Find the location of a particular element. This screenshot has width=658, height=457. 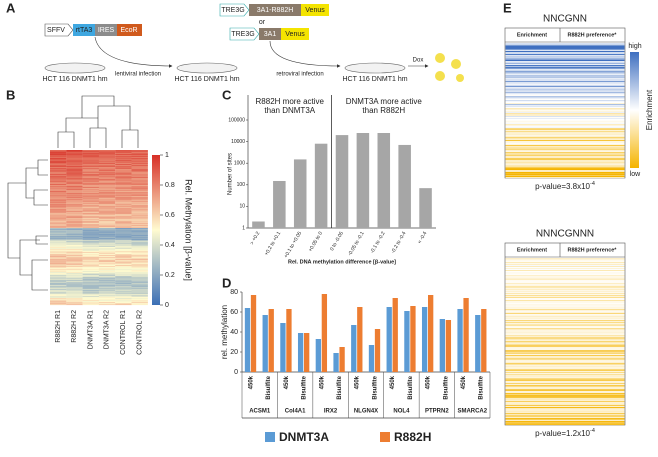

gene-box is located at coordinates (270, 34).